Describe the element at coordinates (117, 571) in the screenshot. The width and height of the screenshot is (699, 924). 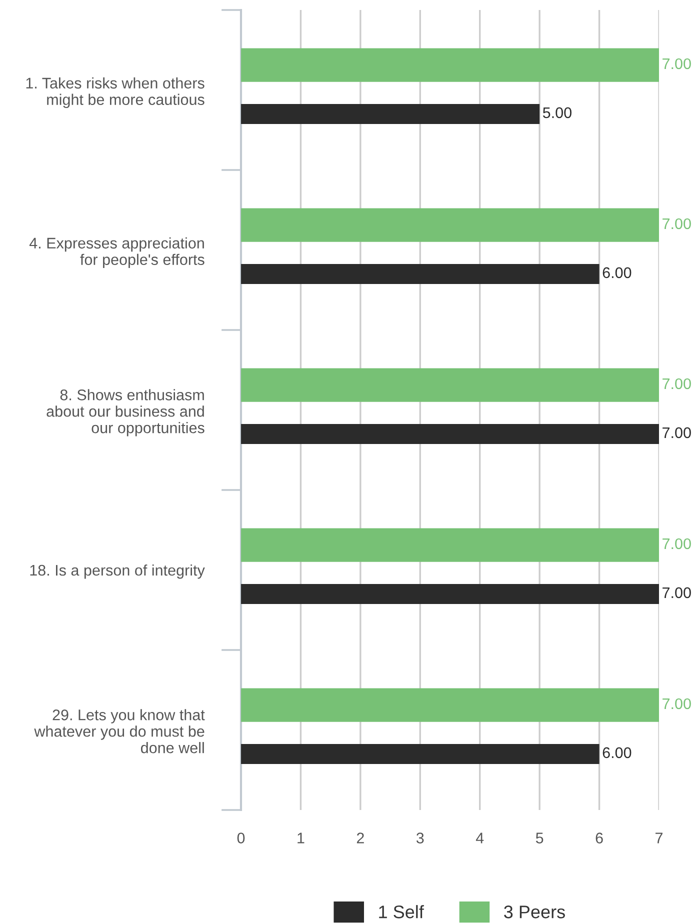
I see `y-tick-label: 18. Is a person of integrity` at that location.